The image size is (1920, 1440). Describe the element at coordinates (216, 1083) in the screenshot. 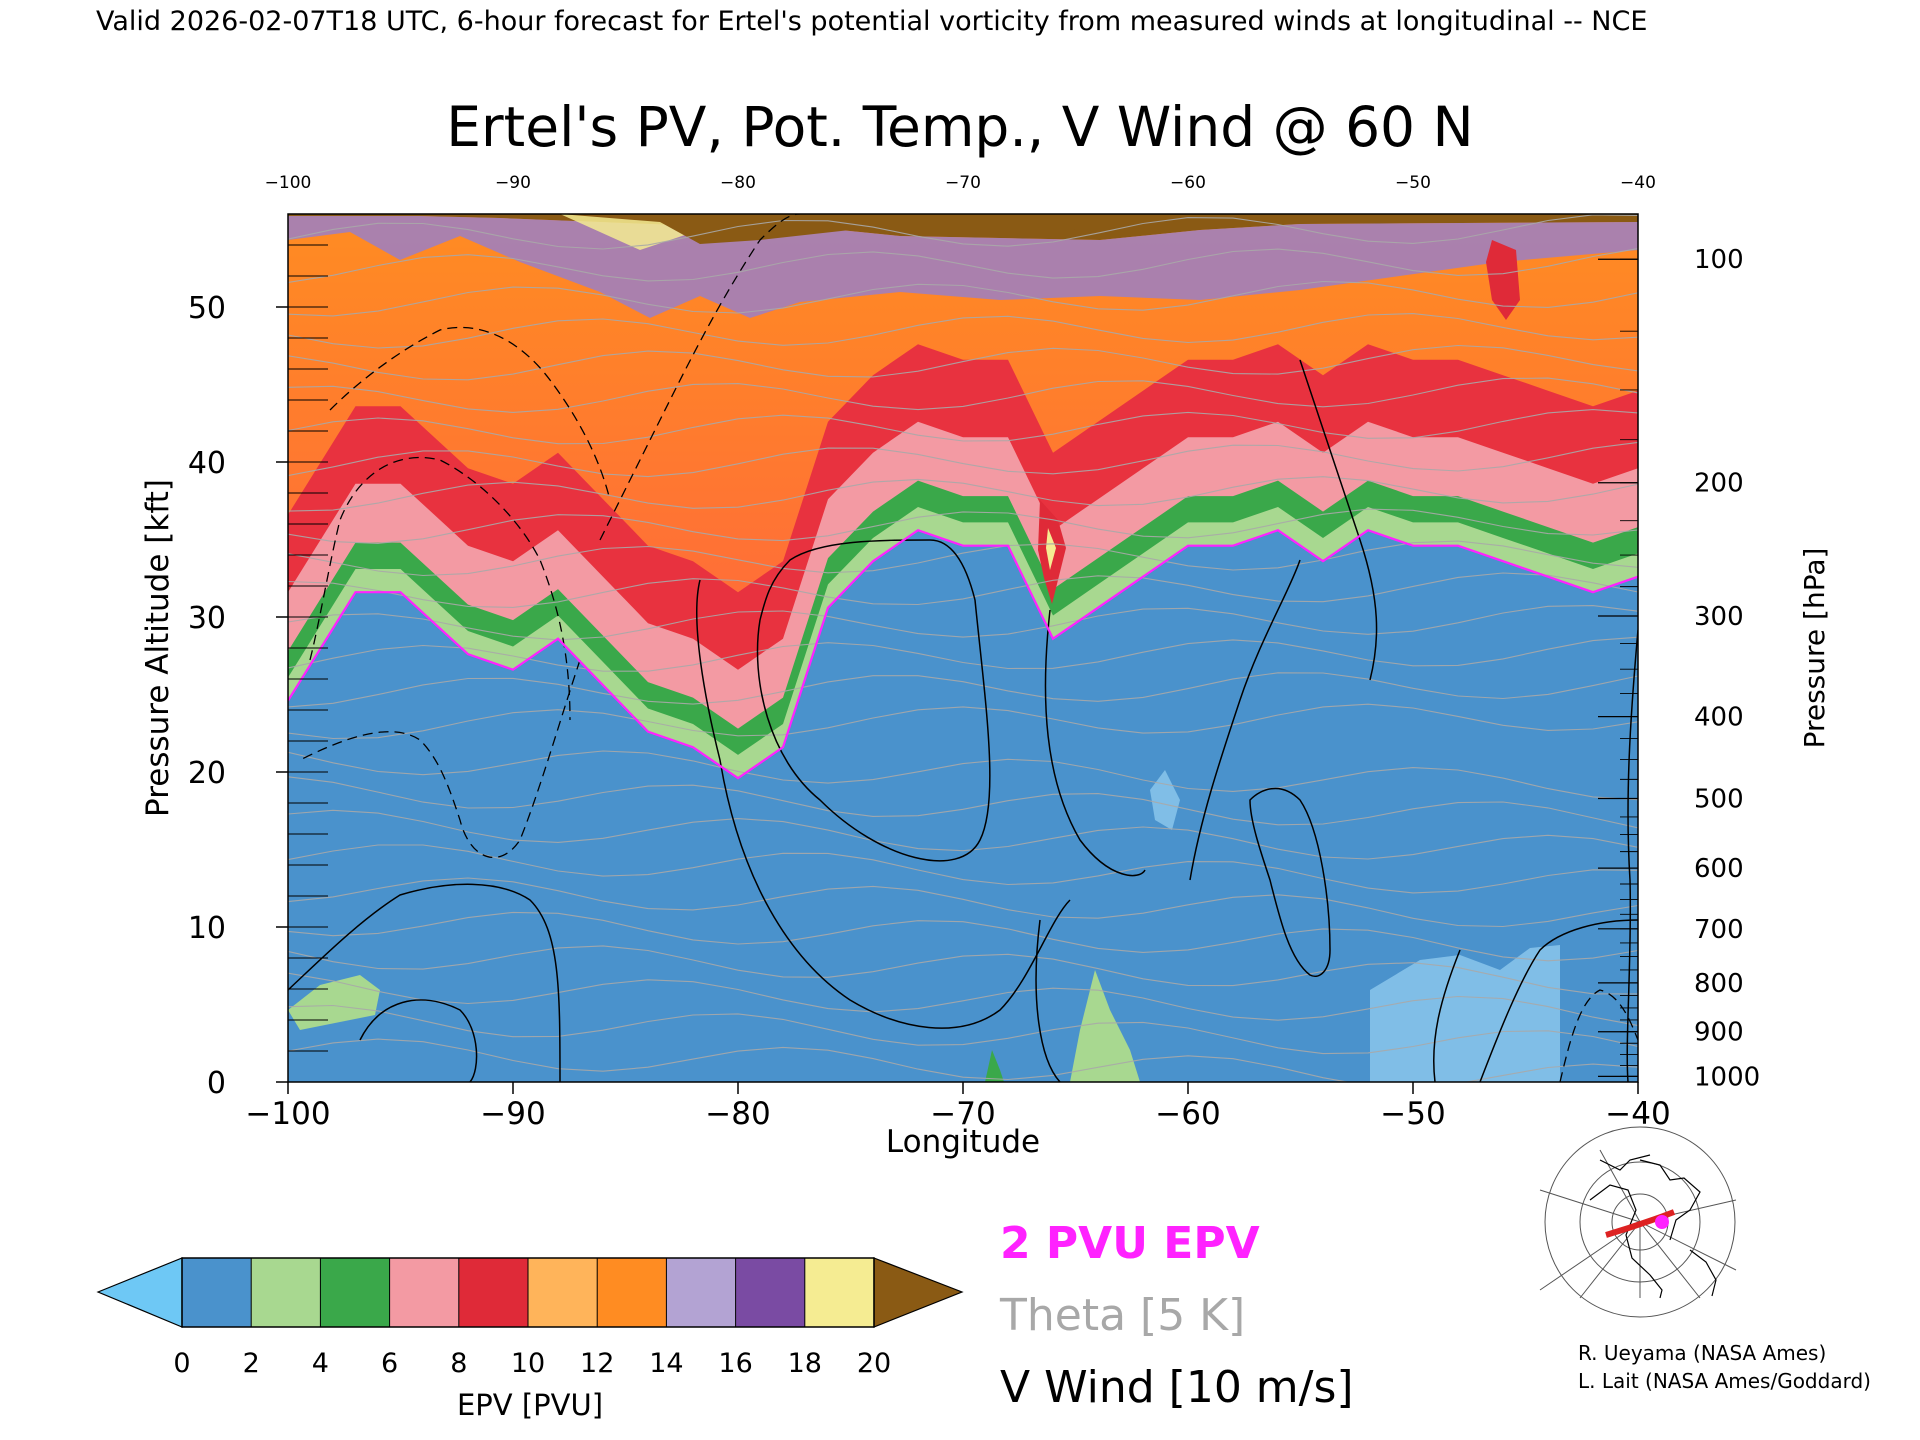

I see `y-tick-label: 0` at that location.